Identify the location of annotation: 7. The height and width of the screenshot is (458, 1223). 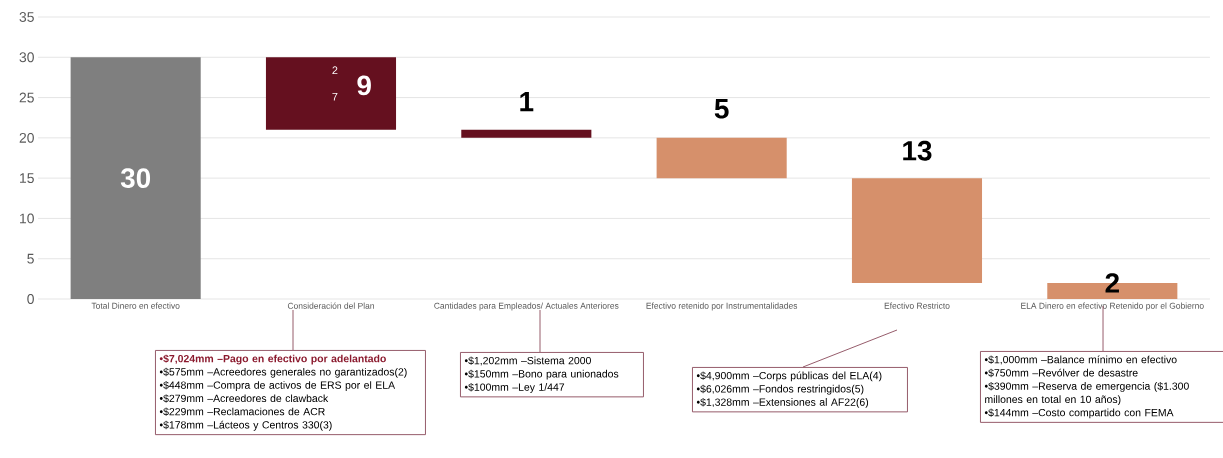
(335, 97).